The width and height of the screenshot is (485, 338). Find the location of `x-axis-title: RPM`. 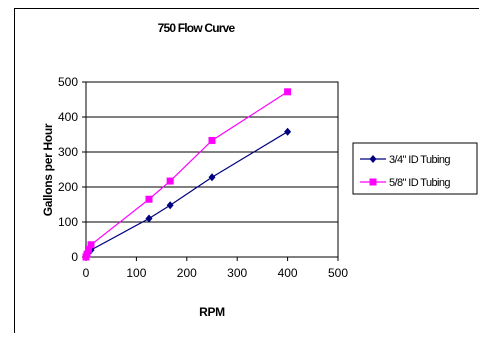

x-axis-title: RPM is located at coordinates (212, 312).